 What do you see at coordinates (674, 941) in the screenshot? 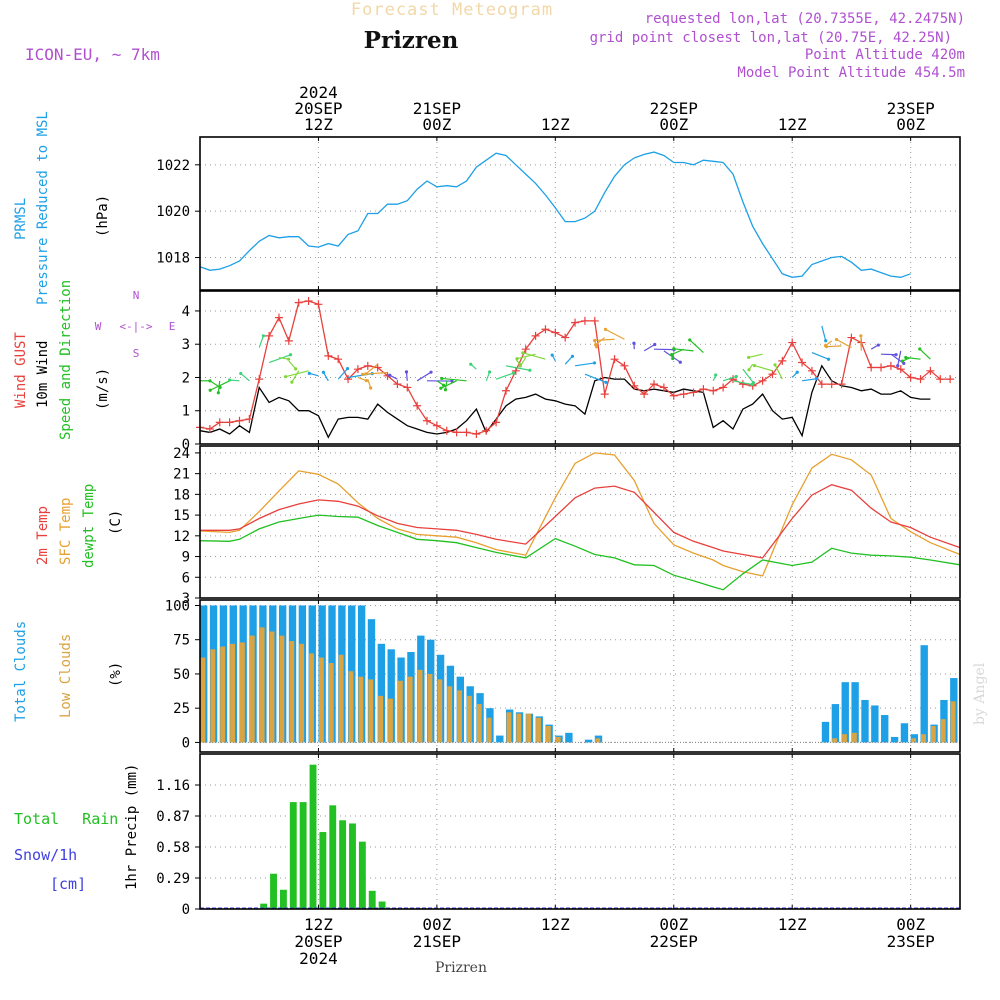
I see `bottom-time-label: 22SEP` at bounding box center [674, 941].